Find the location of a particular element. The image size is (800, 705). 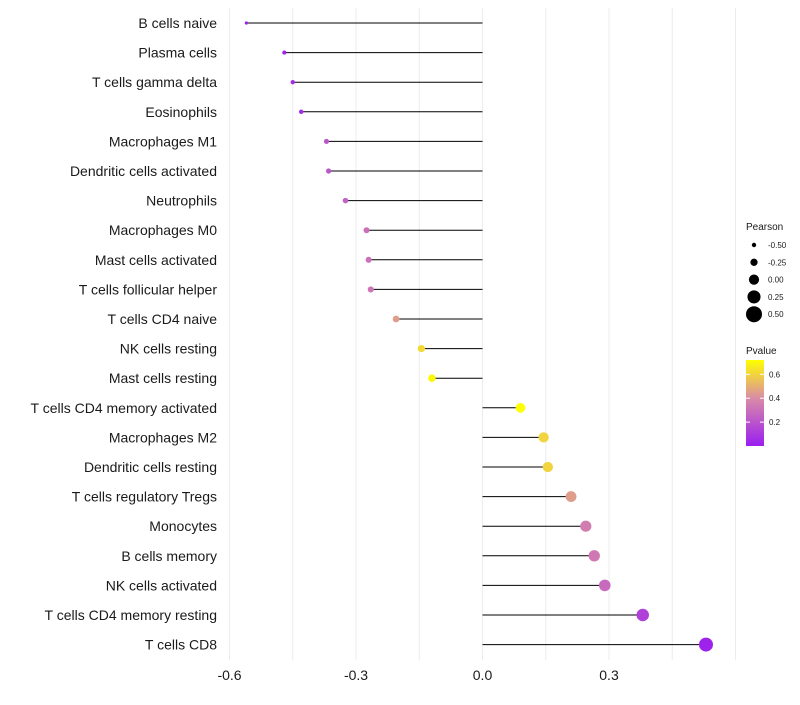

size-legend-label: -0.50 is located at coordinates (777, 245).